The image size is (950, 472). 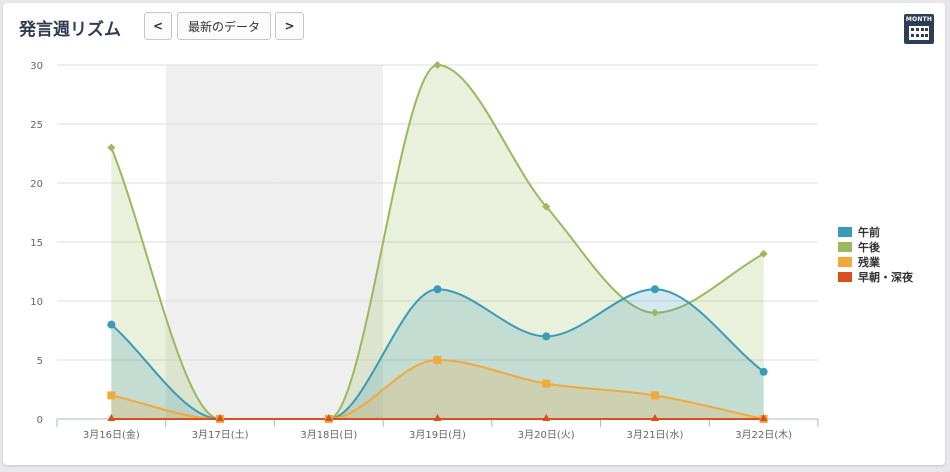 What do you see at coordinates (546, 435) in the screenshot?
I see `x-tick-label: 3月20日(火)` at bounding box center [546, 435].